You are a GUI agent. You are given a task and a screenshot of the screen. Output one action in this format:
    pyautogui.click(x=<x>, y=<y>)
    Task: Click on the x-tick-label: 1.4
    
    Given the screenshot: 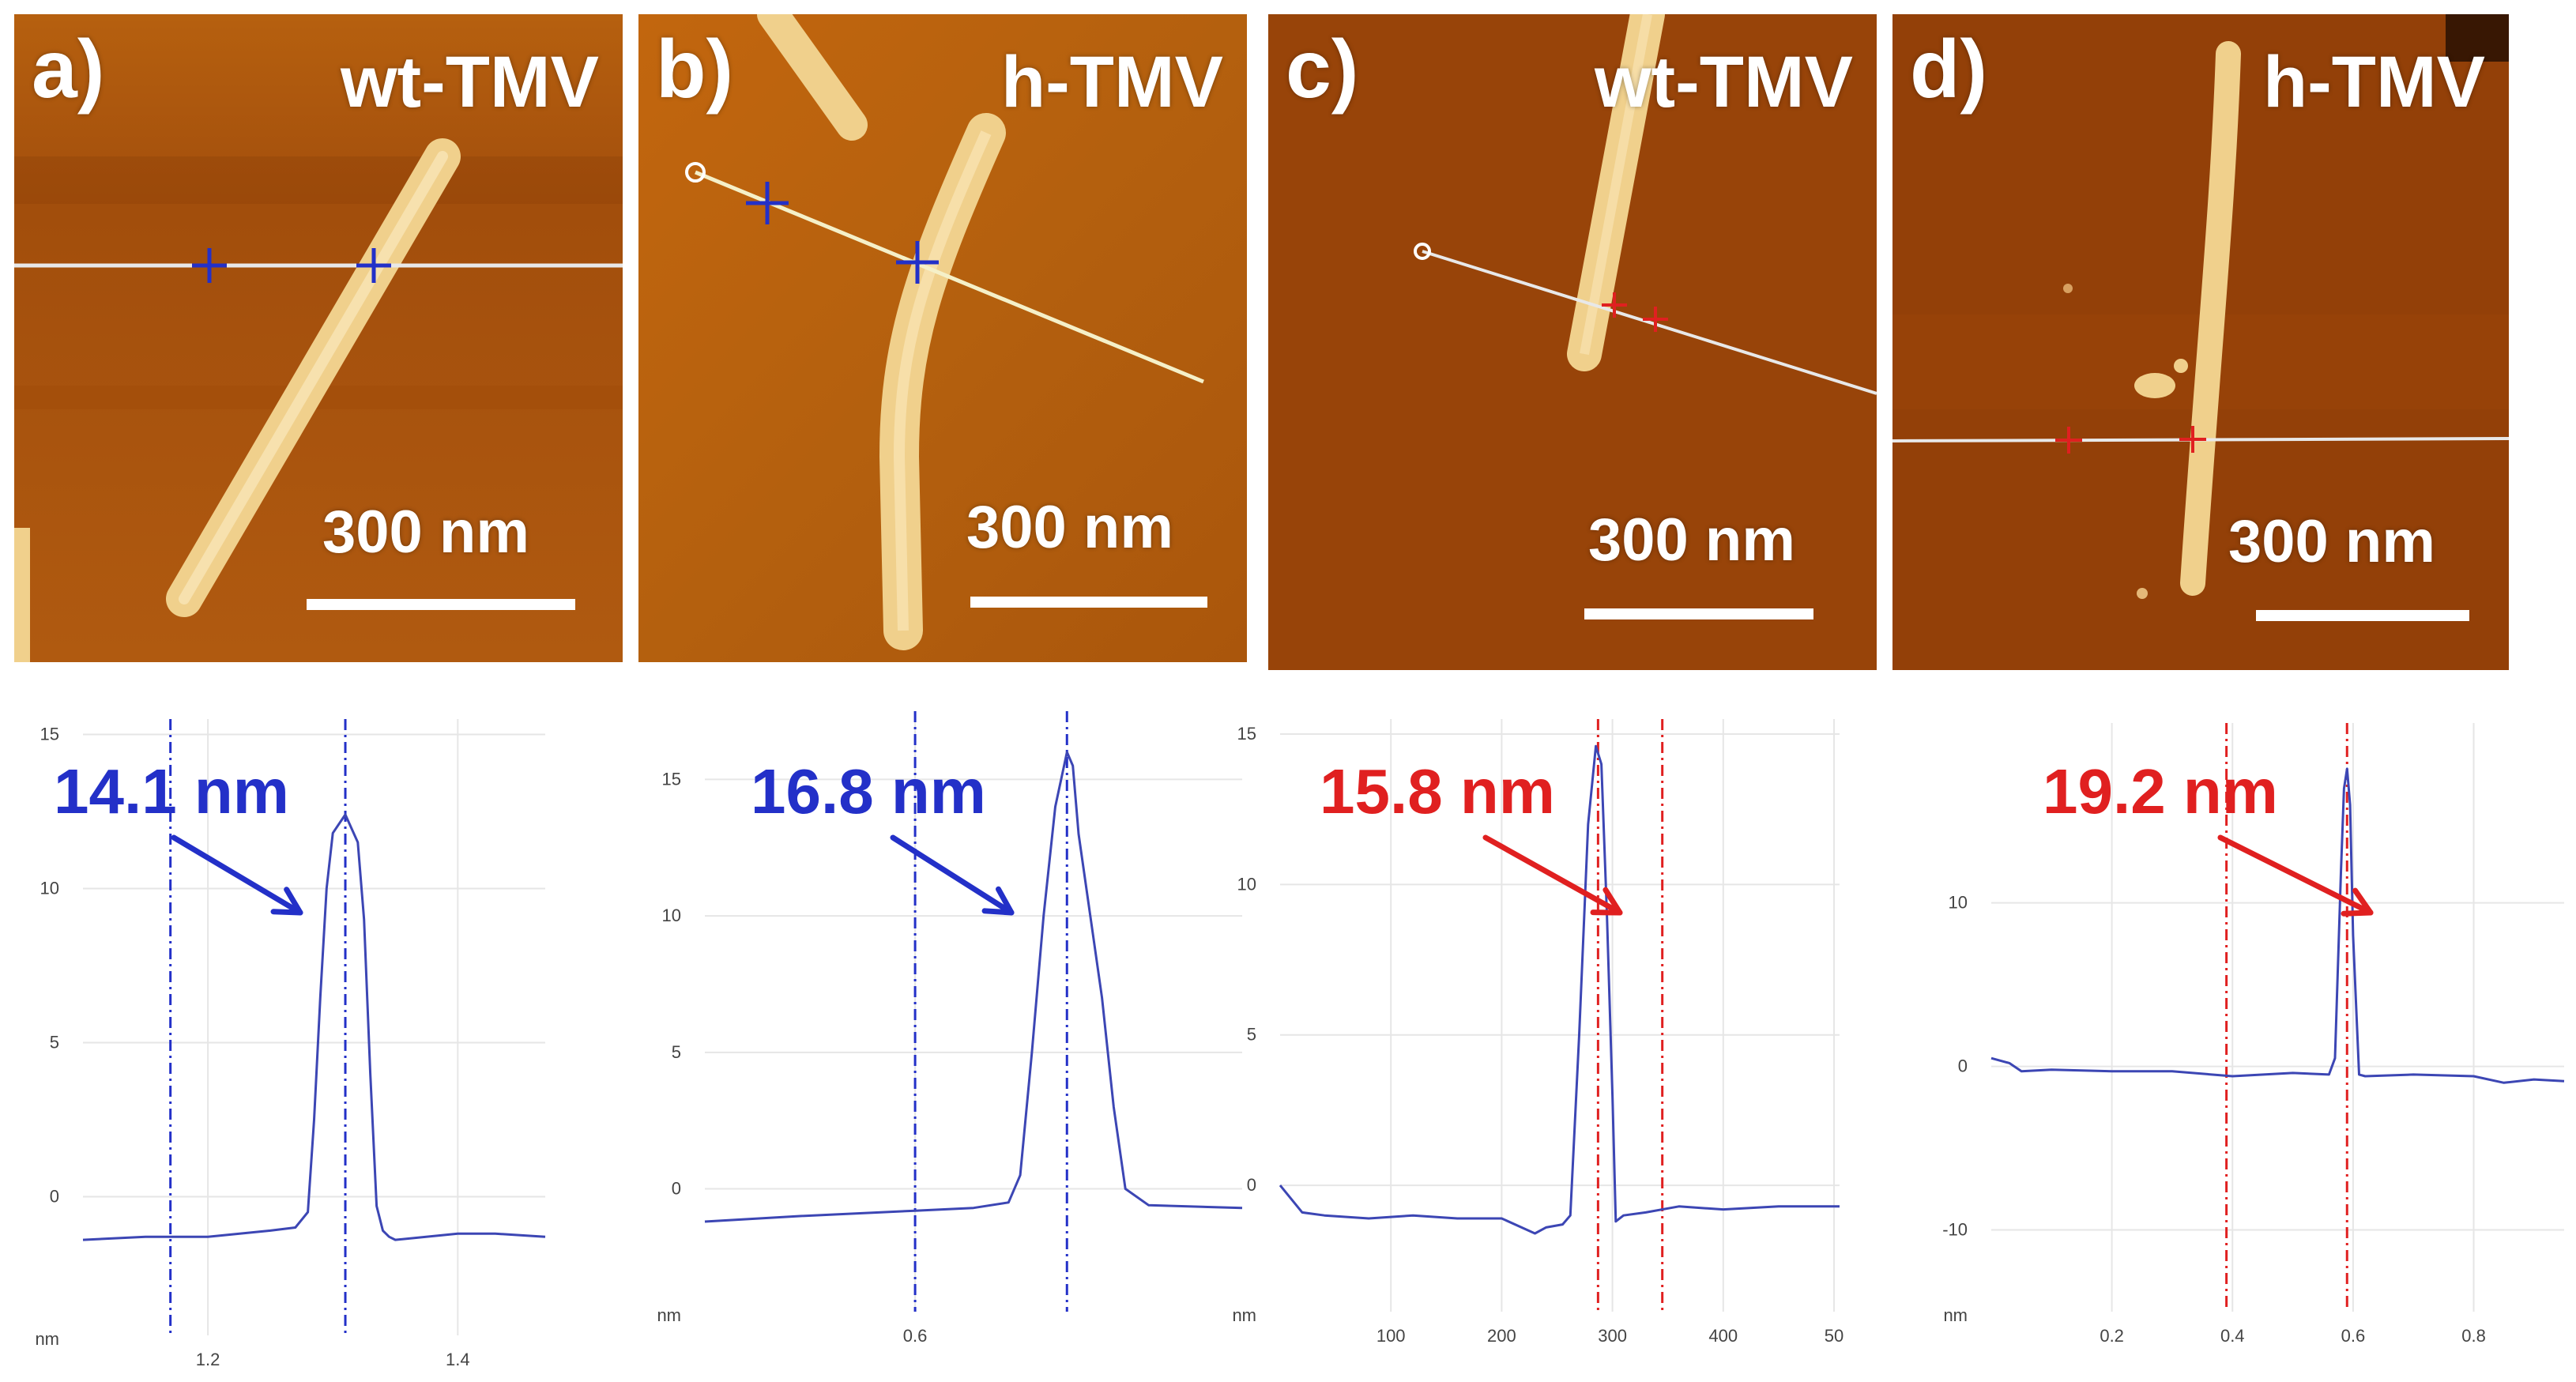 What is the action you would take?
    pyautogui.click(x=458, y=1359)
    